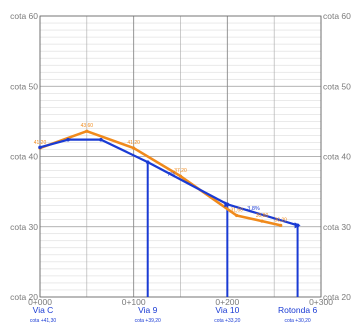 The height and width of the screenshot is (325, 356). I want to click on slope-label: 3,8%, so click(253, 209).